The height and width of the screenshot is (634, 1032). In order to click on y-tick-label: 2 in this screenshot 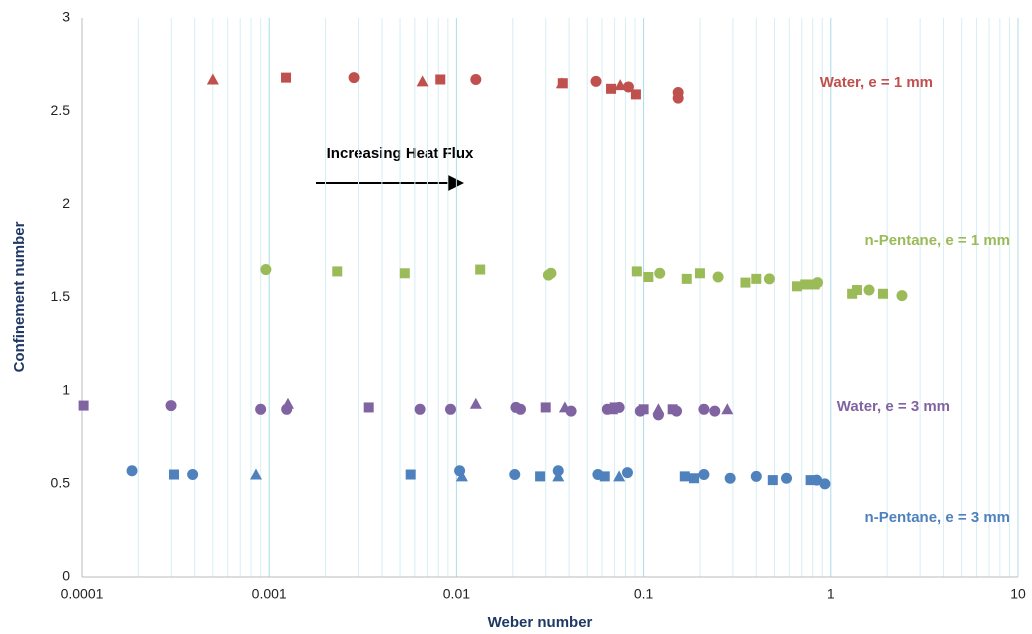, I will do `click(66, 203)`.